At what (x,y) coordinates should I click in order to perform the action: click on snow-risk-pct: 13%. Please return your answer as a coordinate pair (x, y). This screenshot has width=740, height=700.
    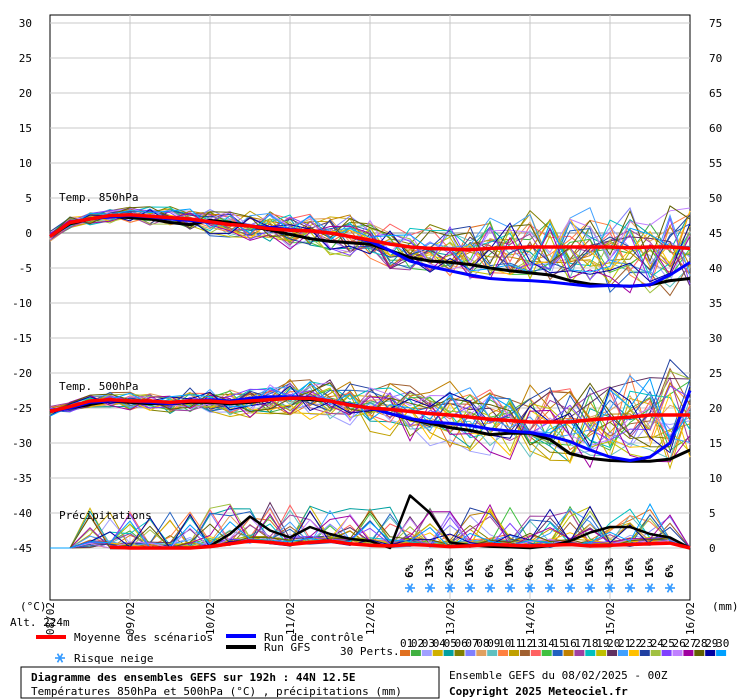
    Looking at the image, I should click on (609, 568).